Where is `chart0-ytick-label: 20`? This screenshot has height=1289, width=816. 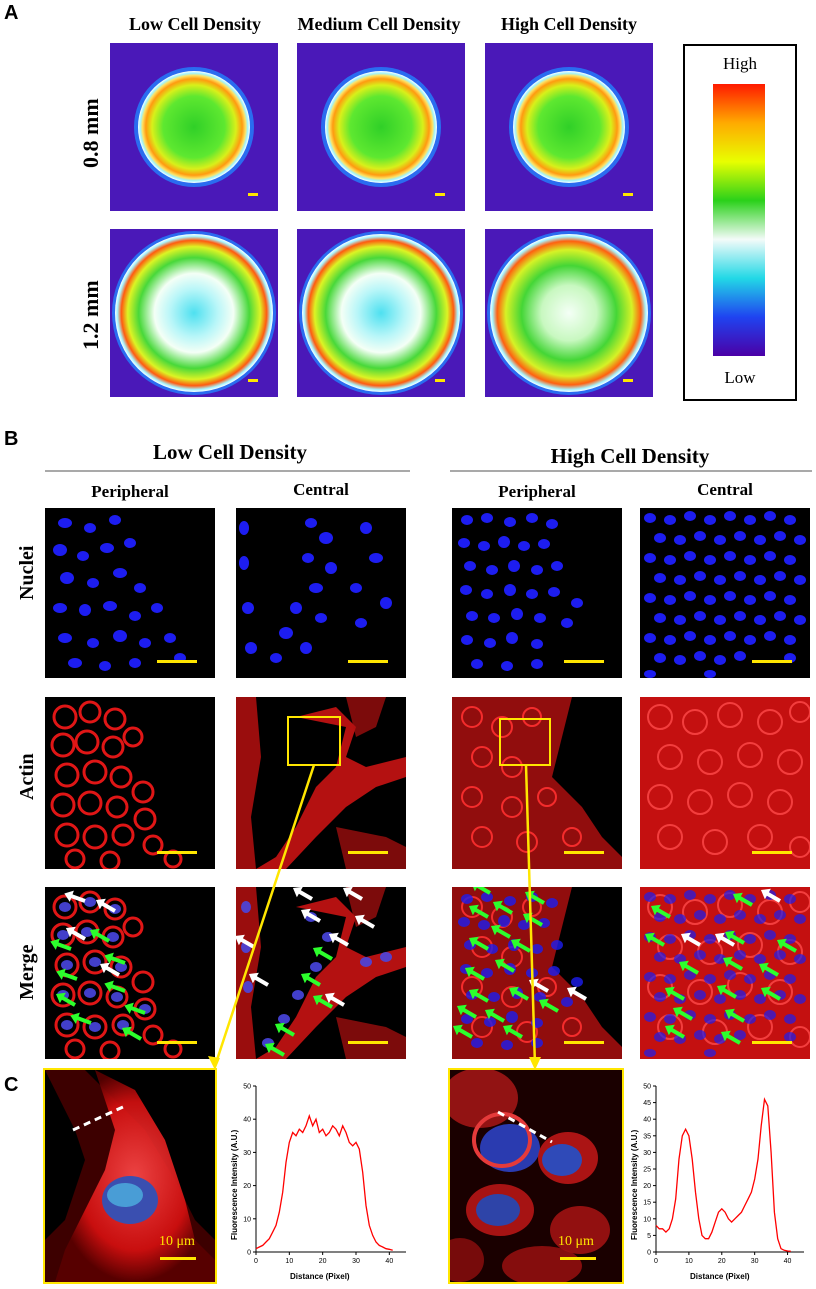
chart0-ytick-label: 20 is located at coordinates (247, 1186).